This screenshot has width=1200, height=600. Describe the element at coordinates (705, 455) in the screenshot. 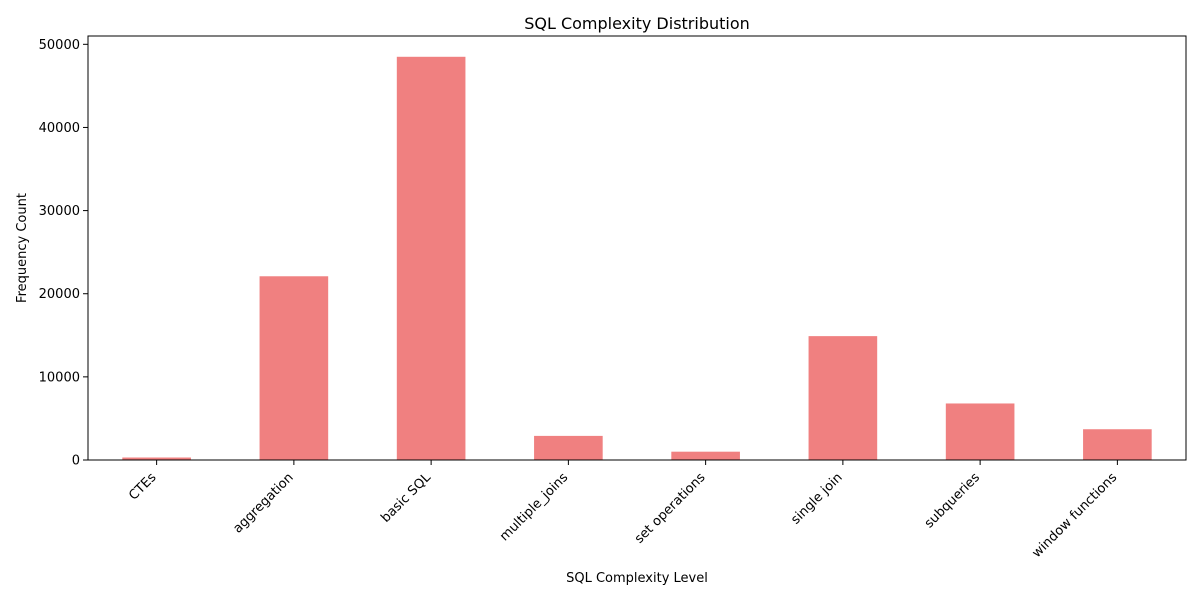

I see `bar-set-operations` at that location.